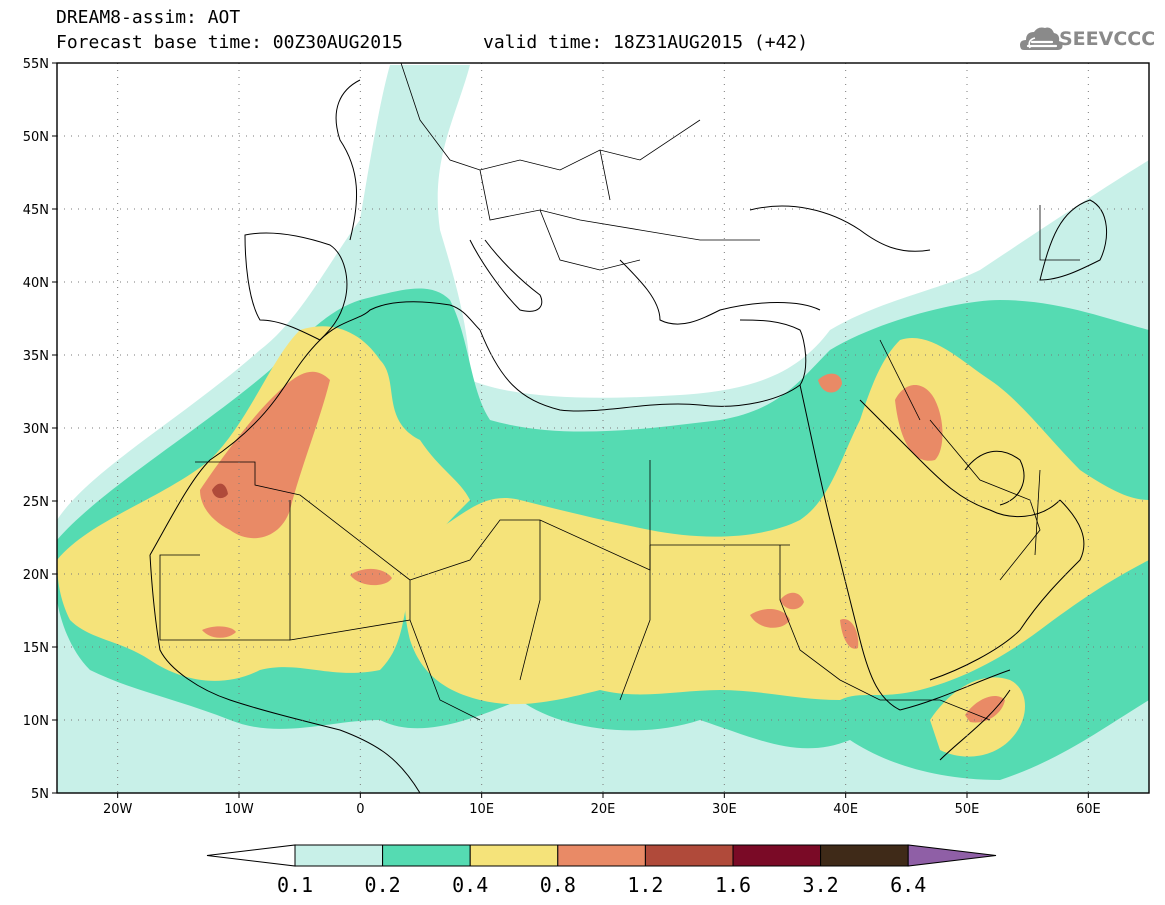 The width and height of the screenshot is (1165, 905). What do you see at coordinates (219, 632) in the screenshot?
I see `aot-band-0.8-niger` at bounding box center [219, 632].